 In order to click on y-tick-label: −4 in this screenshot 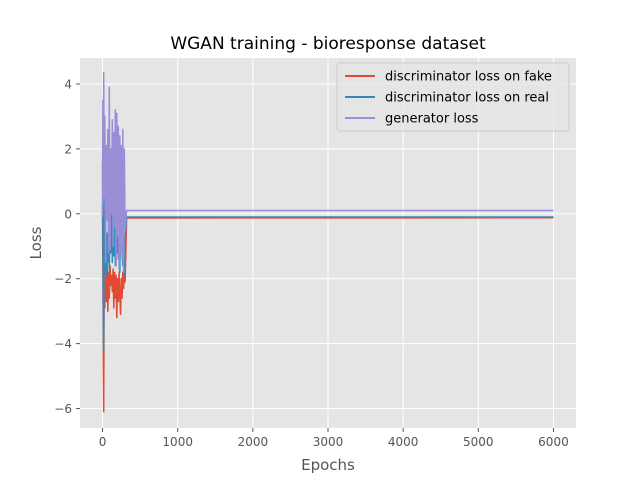, I will do `click(63, 344)`.